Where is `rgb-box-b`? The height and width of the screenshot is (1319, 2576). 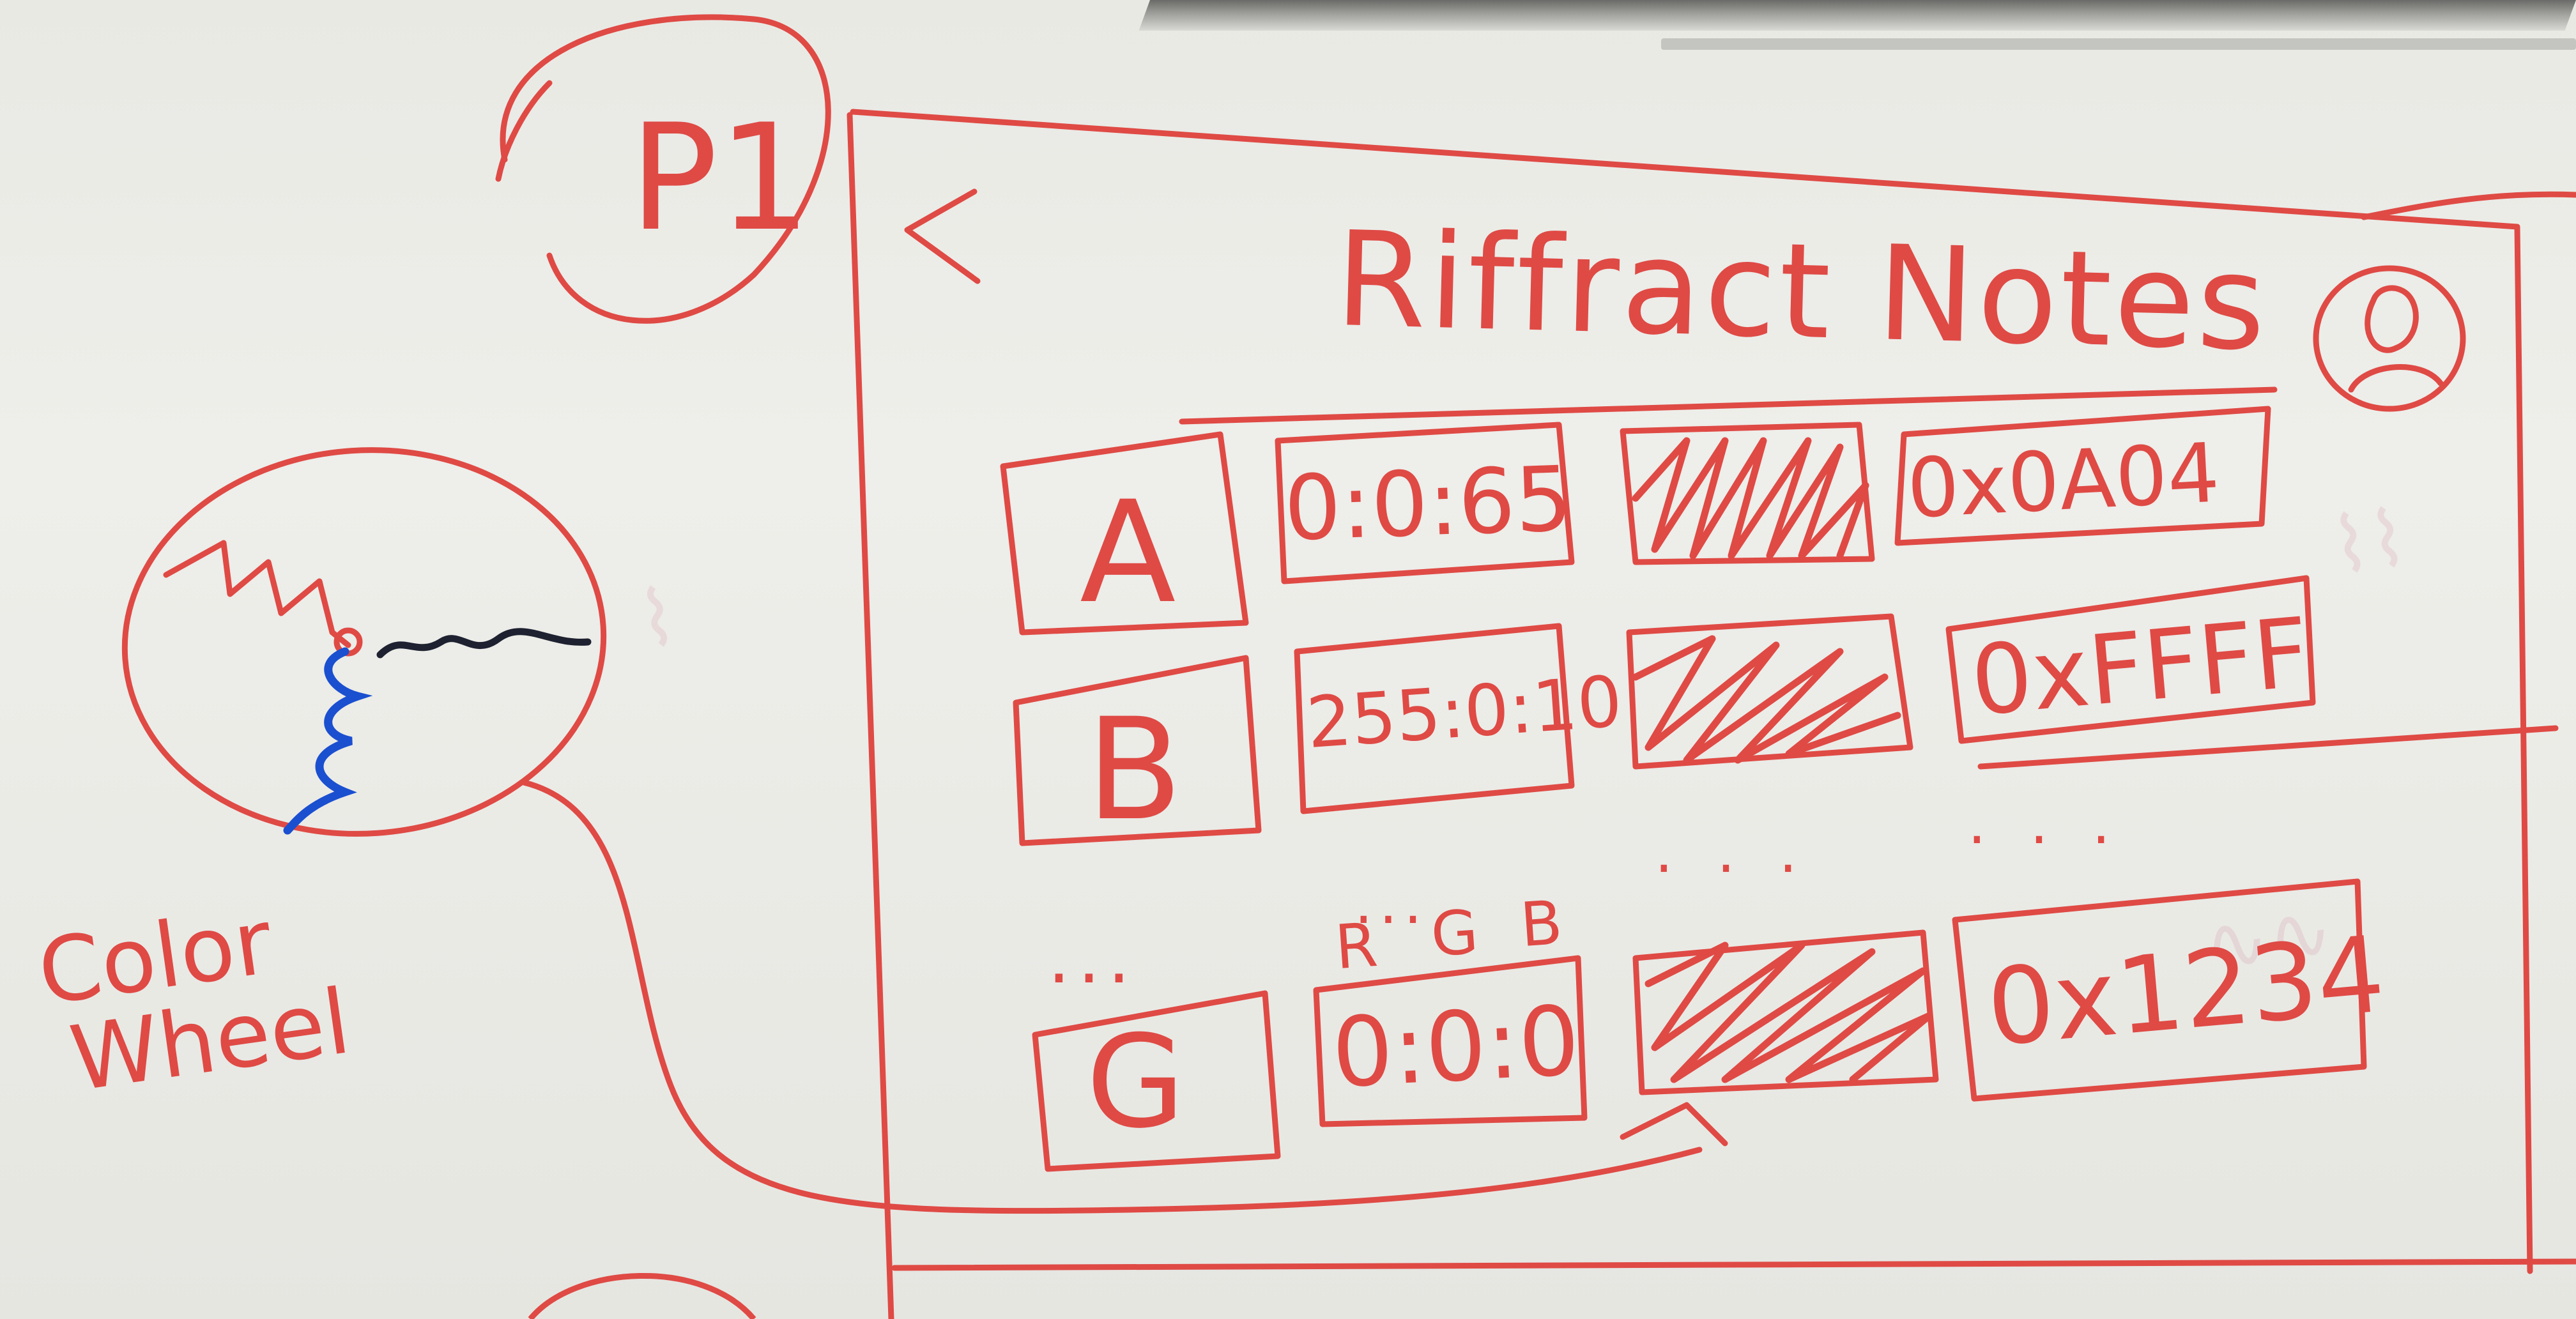 rgb-box-b is located at coordinates (1434, 718).